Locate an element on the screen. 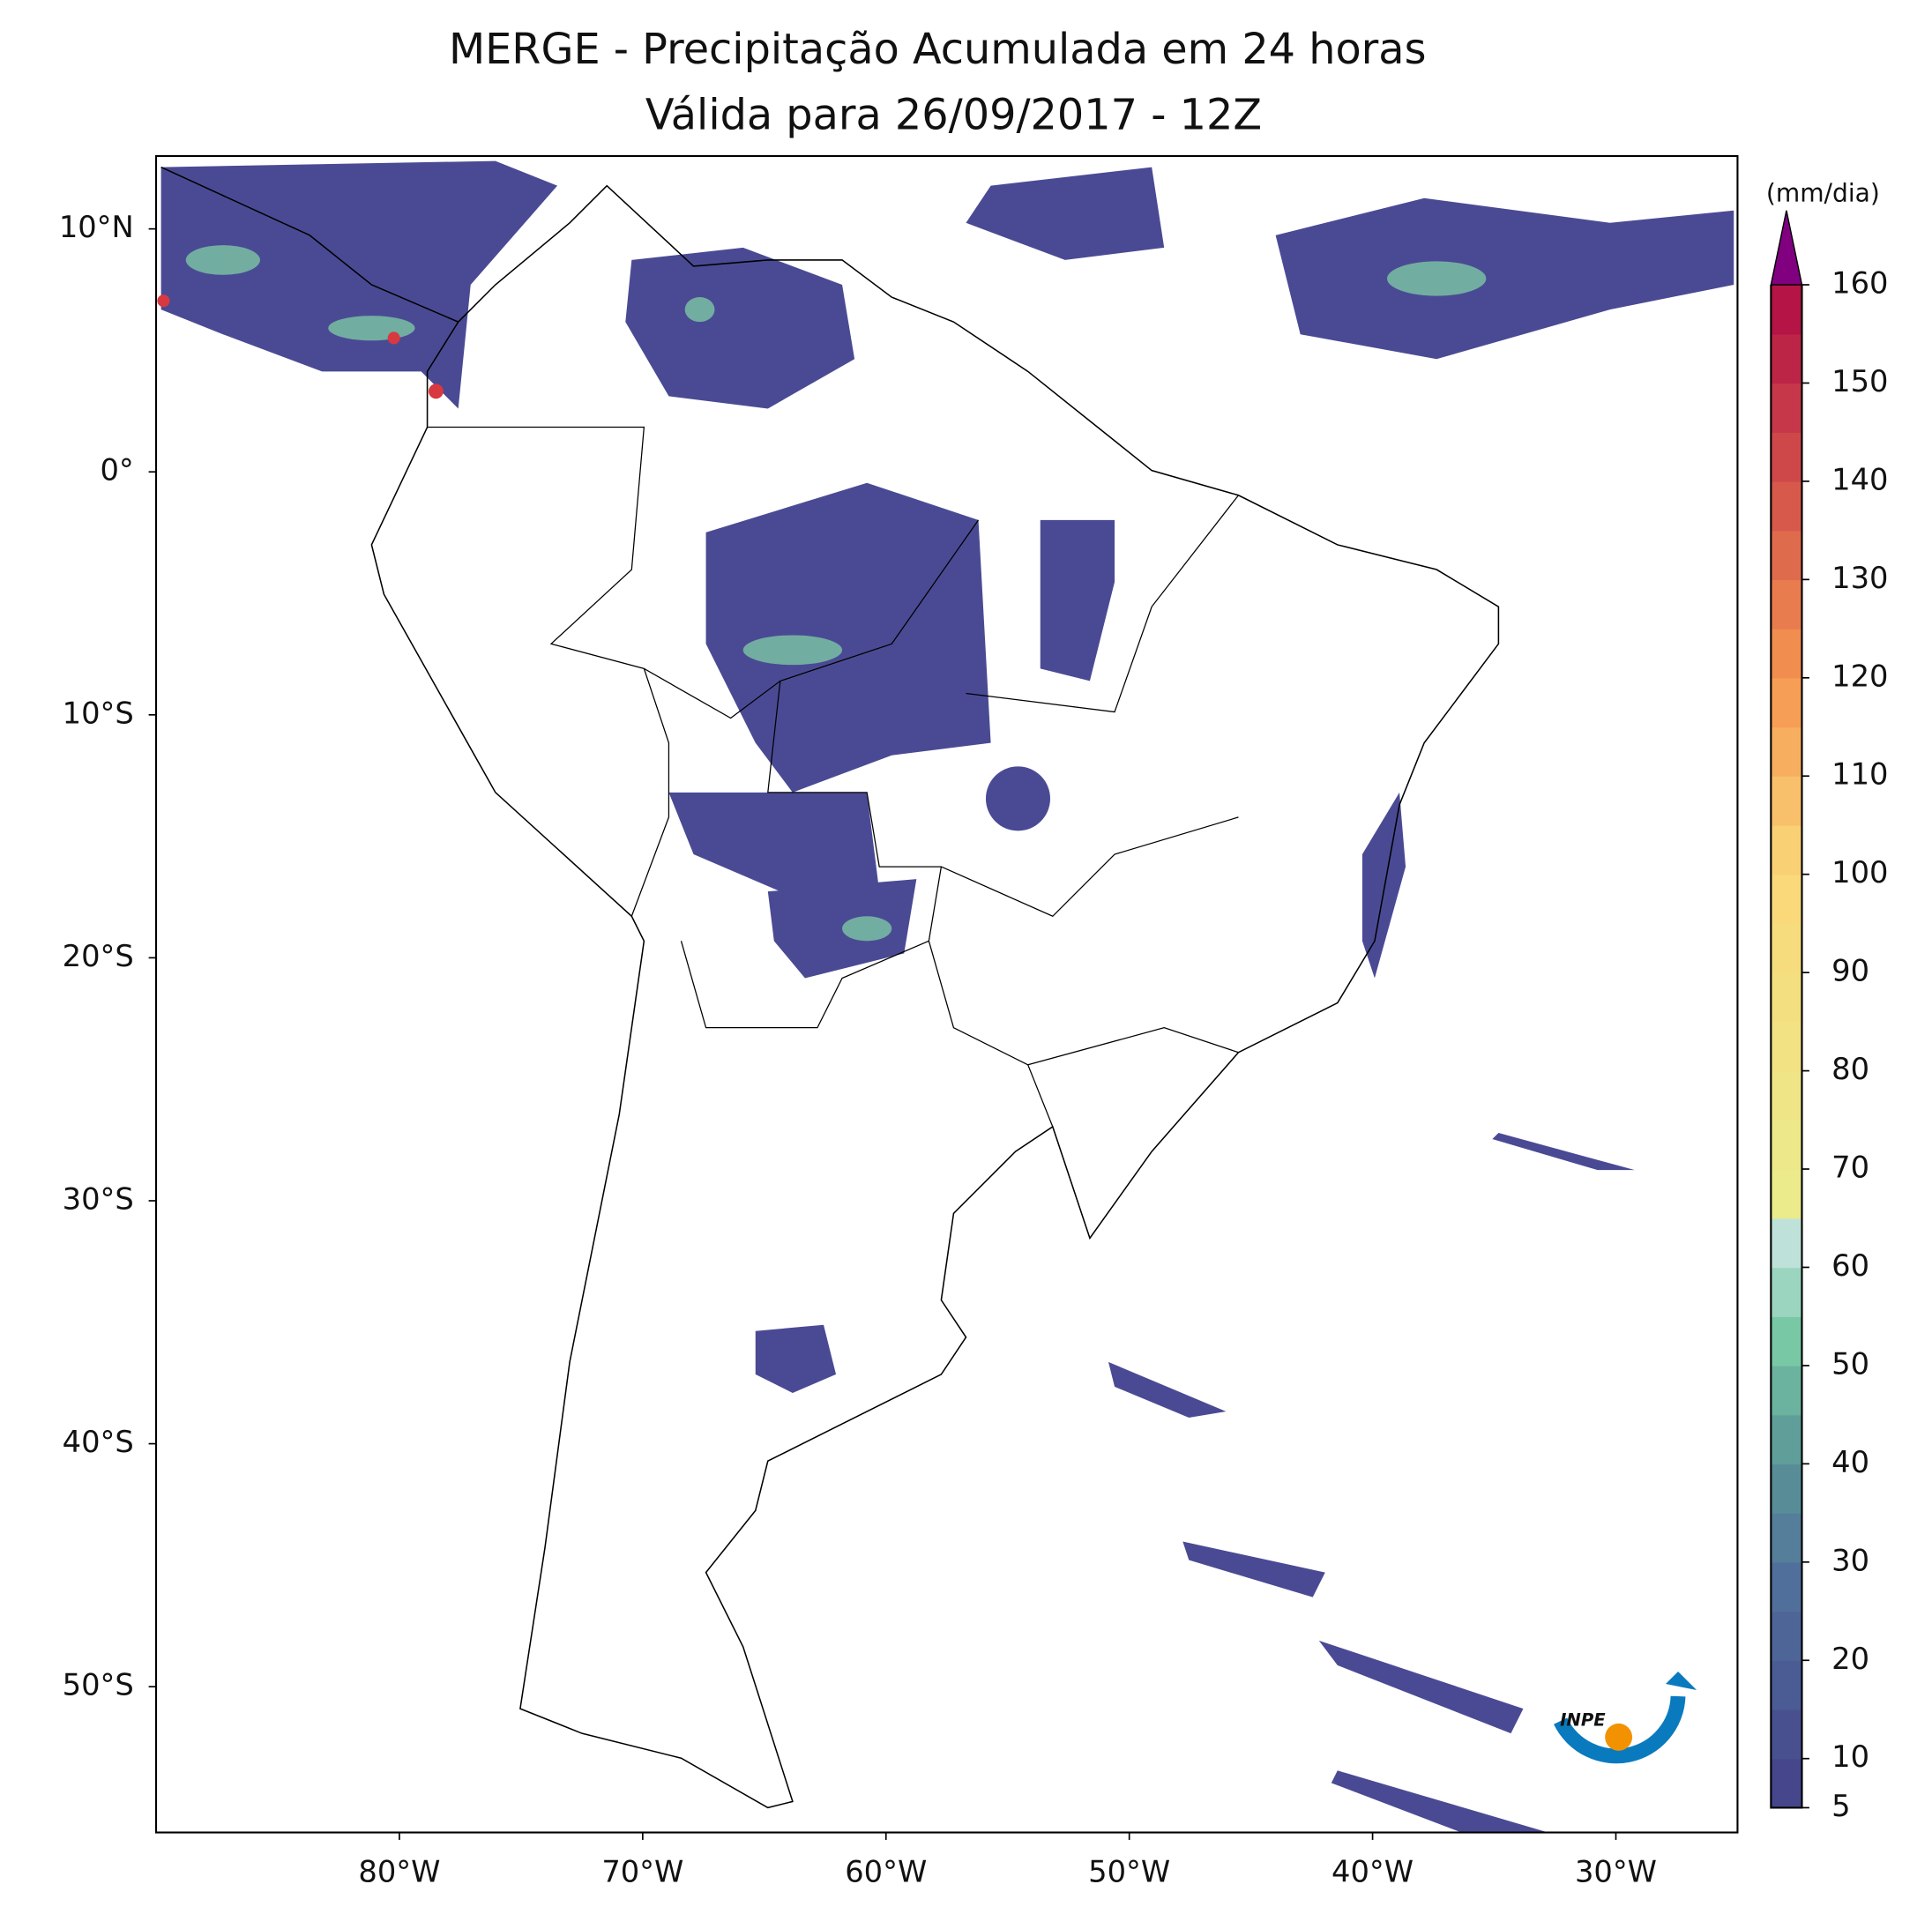  y-tick-label: 40°S is located at coordinates (98, 1442).